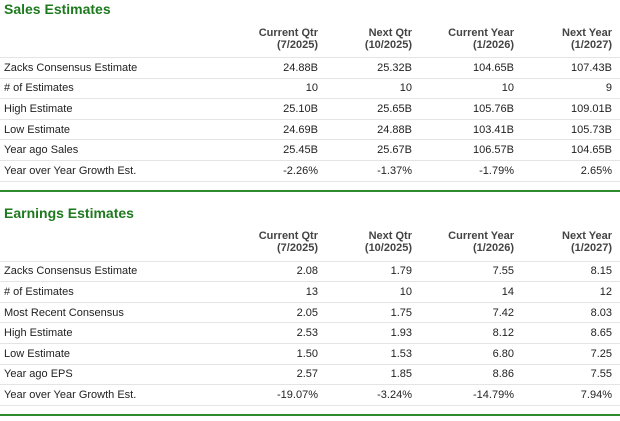  I want to click on table-cell: 25.45B, so click(300, 150).